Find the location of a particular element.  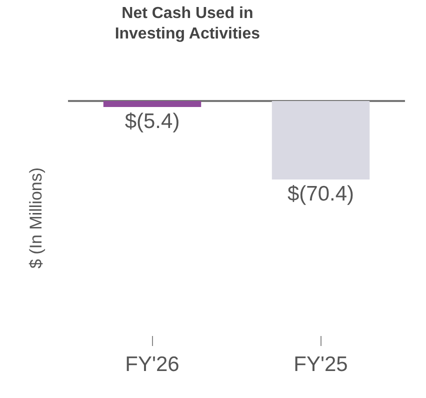

data-label: $(5.4) is located at coordinates (152, 122).